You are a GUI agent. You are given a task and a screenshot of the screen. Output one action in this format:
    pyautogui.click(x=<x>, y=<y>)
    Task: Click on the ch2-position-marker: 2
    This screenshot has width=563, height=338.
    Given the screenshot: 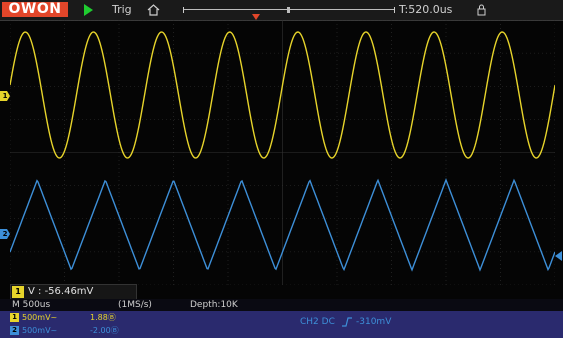 What is the action you would take?
    pyautogui.click(x=5, y=234)
    